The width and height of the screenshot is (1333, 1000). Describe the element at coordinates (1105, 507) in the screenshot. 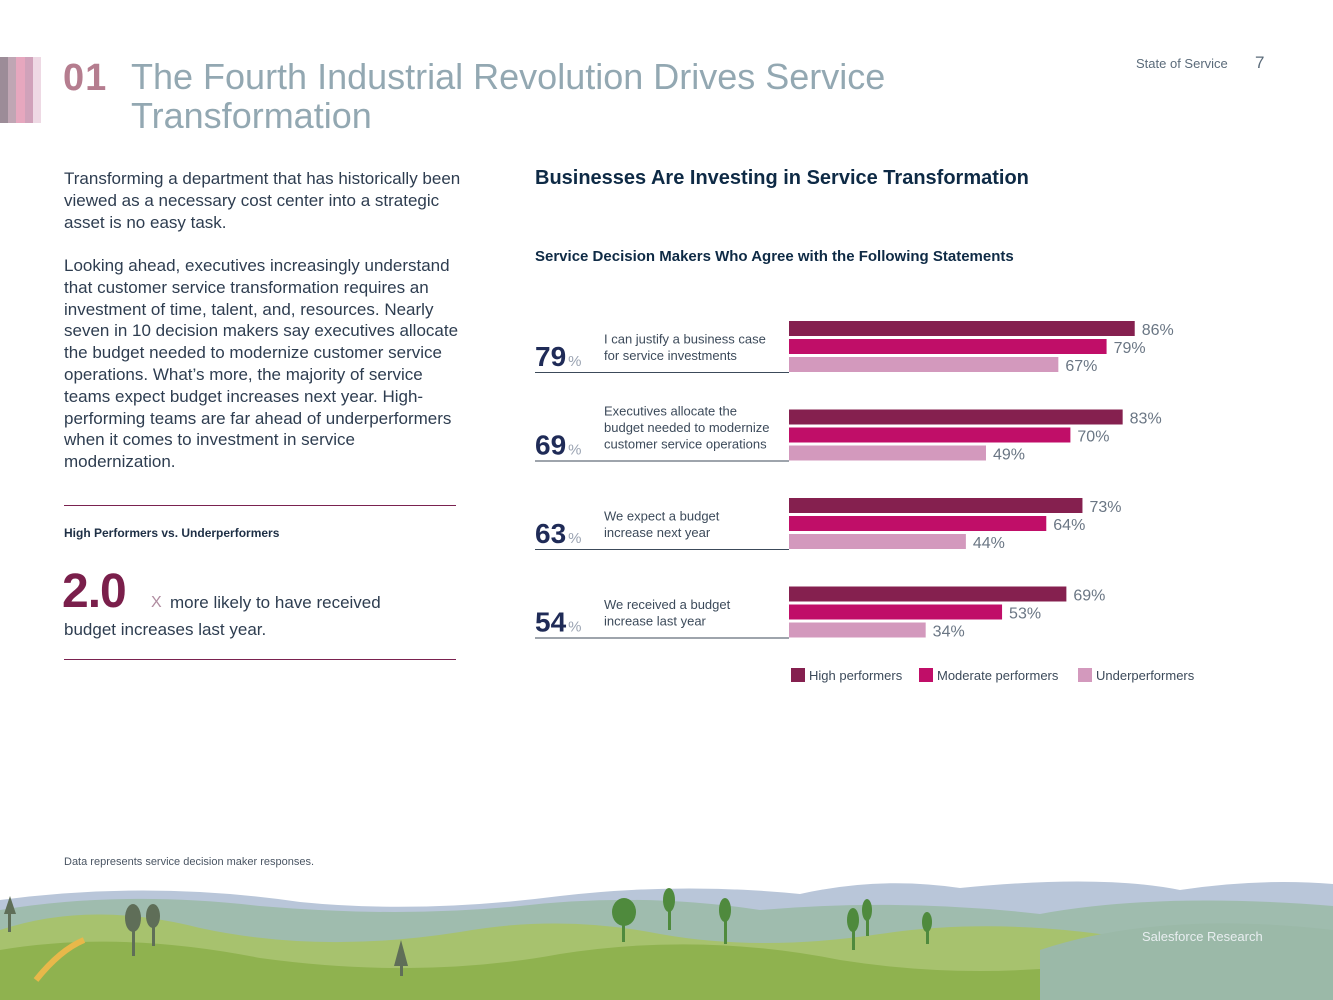

I see `bar-value-label: 73%` at that location.